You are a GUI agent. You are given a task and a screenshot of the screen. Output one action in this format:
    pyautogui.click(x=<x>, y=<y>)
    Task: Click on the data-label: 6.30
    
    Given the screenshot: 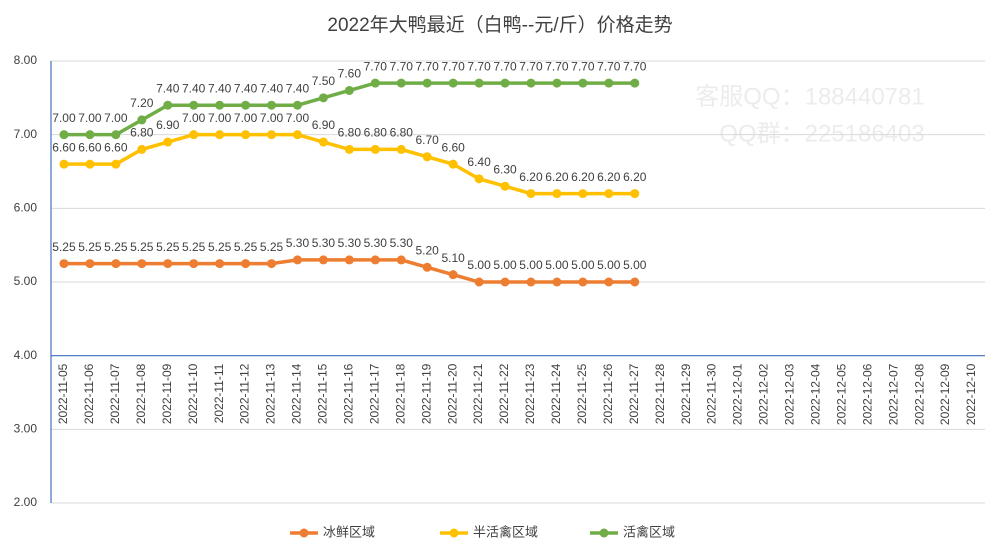 What is the action you would take?
    pyautogui.click(x=505, y=169)
    